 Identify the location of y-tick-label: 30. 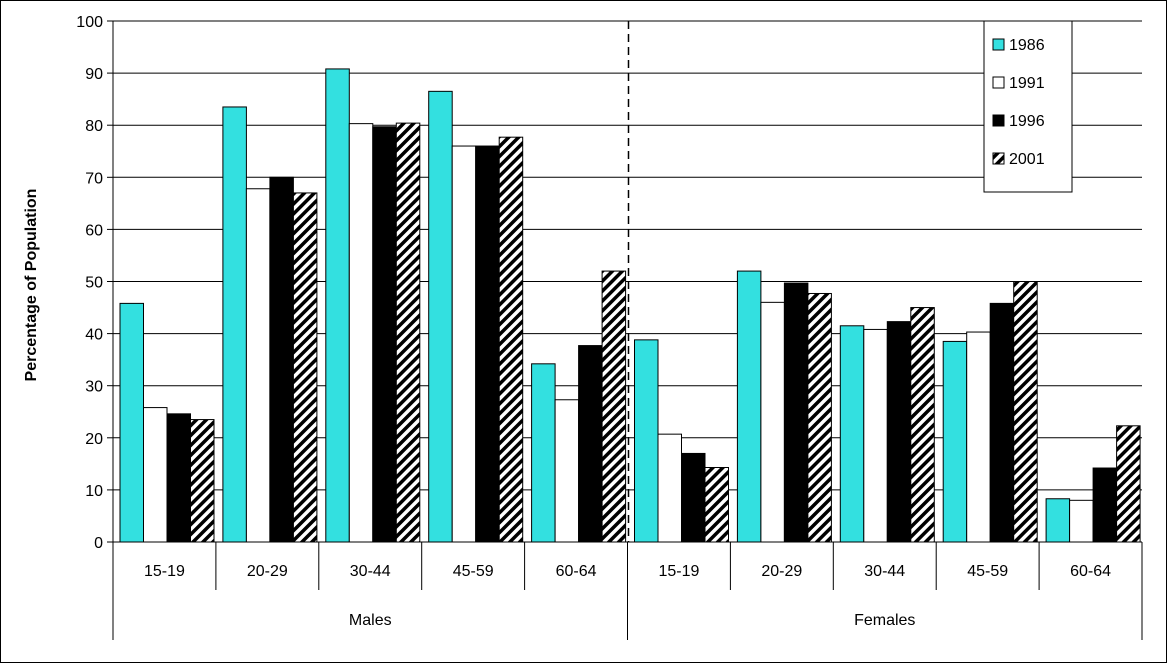
(94, 387).